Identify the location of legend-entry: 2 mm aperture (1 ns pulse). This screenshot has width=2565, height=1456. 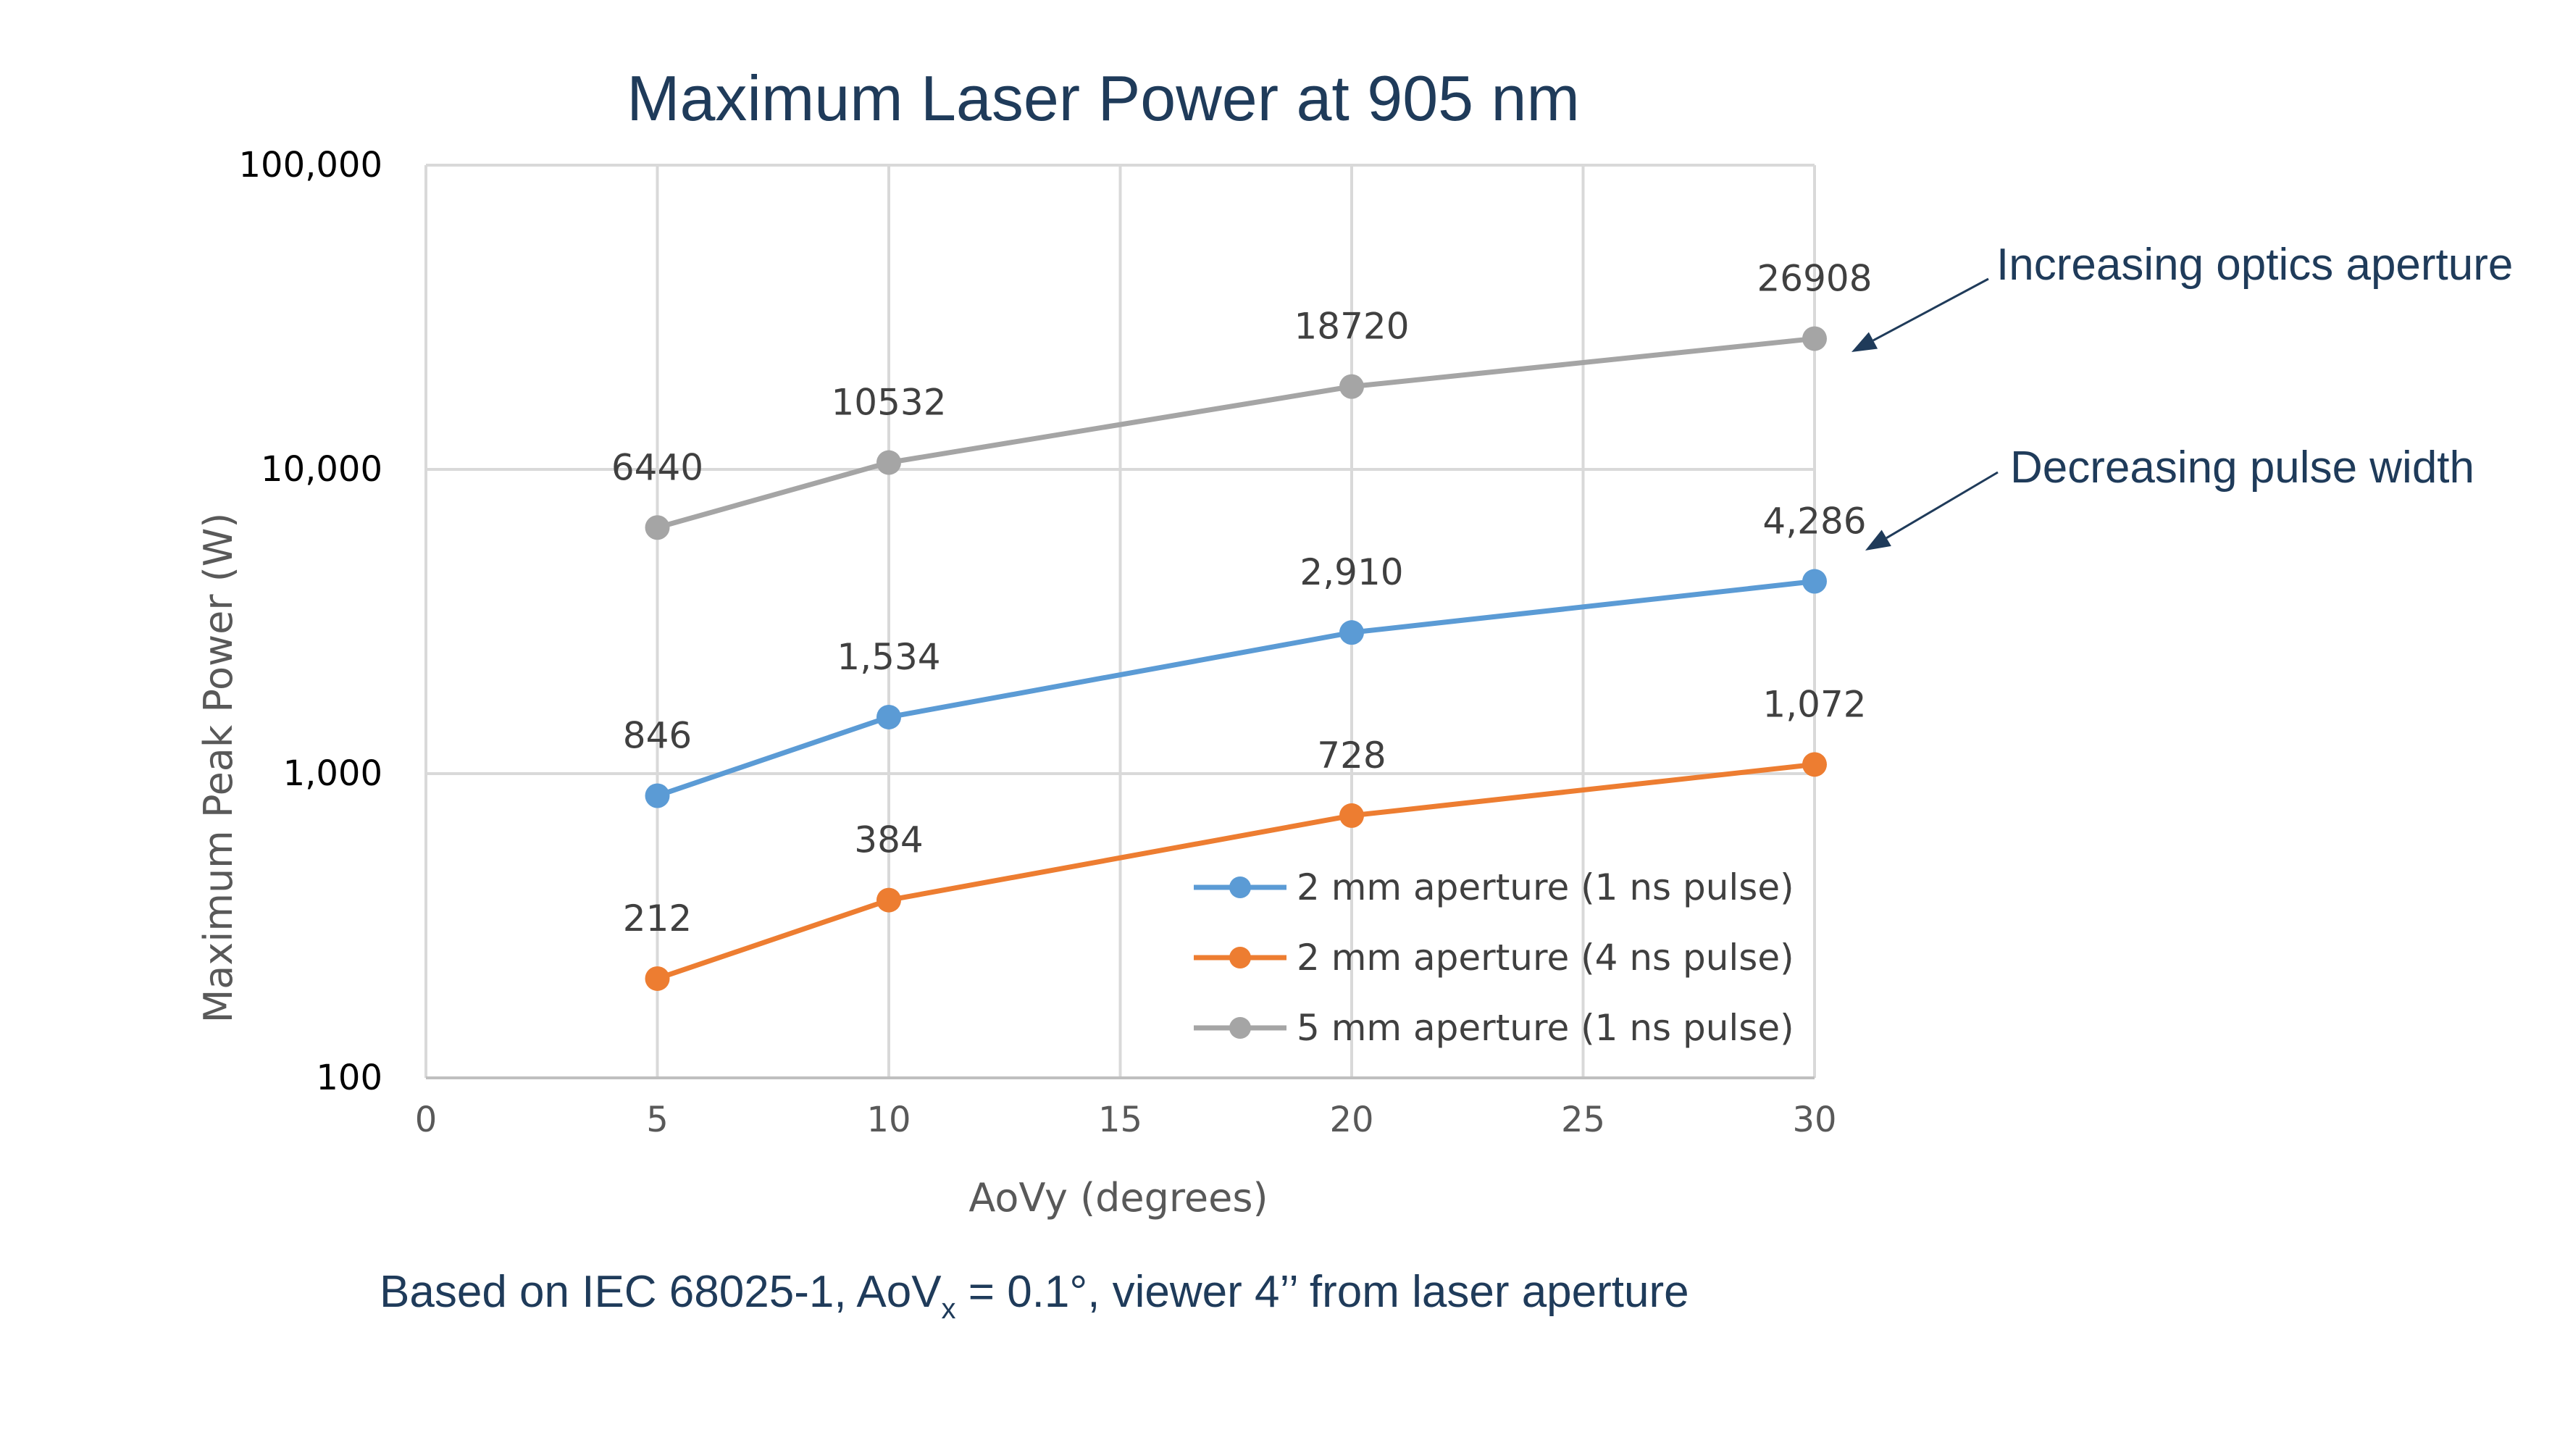
(1545, 887).